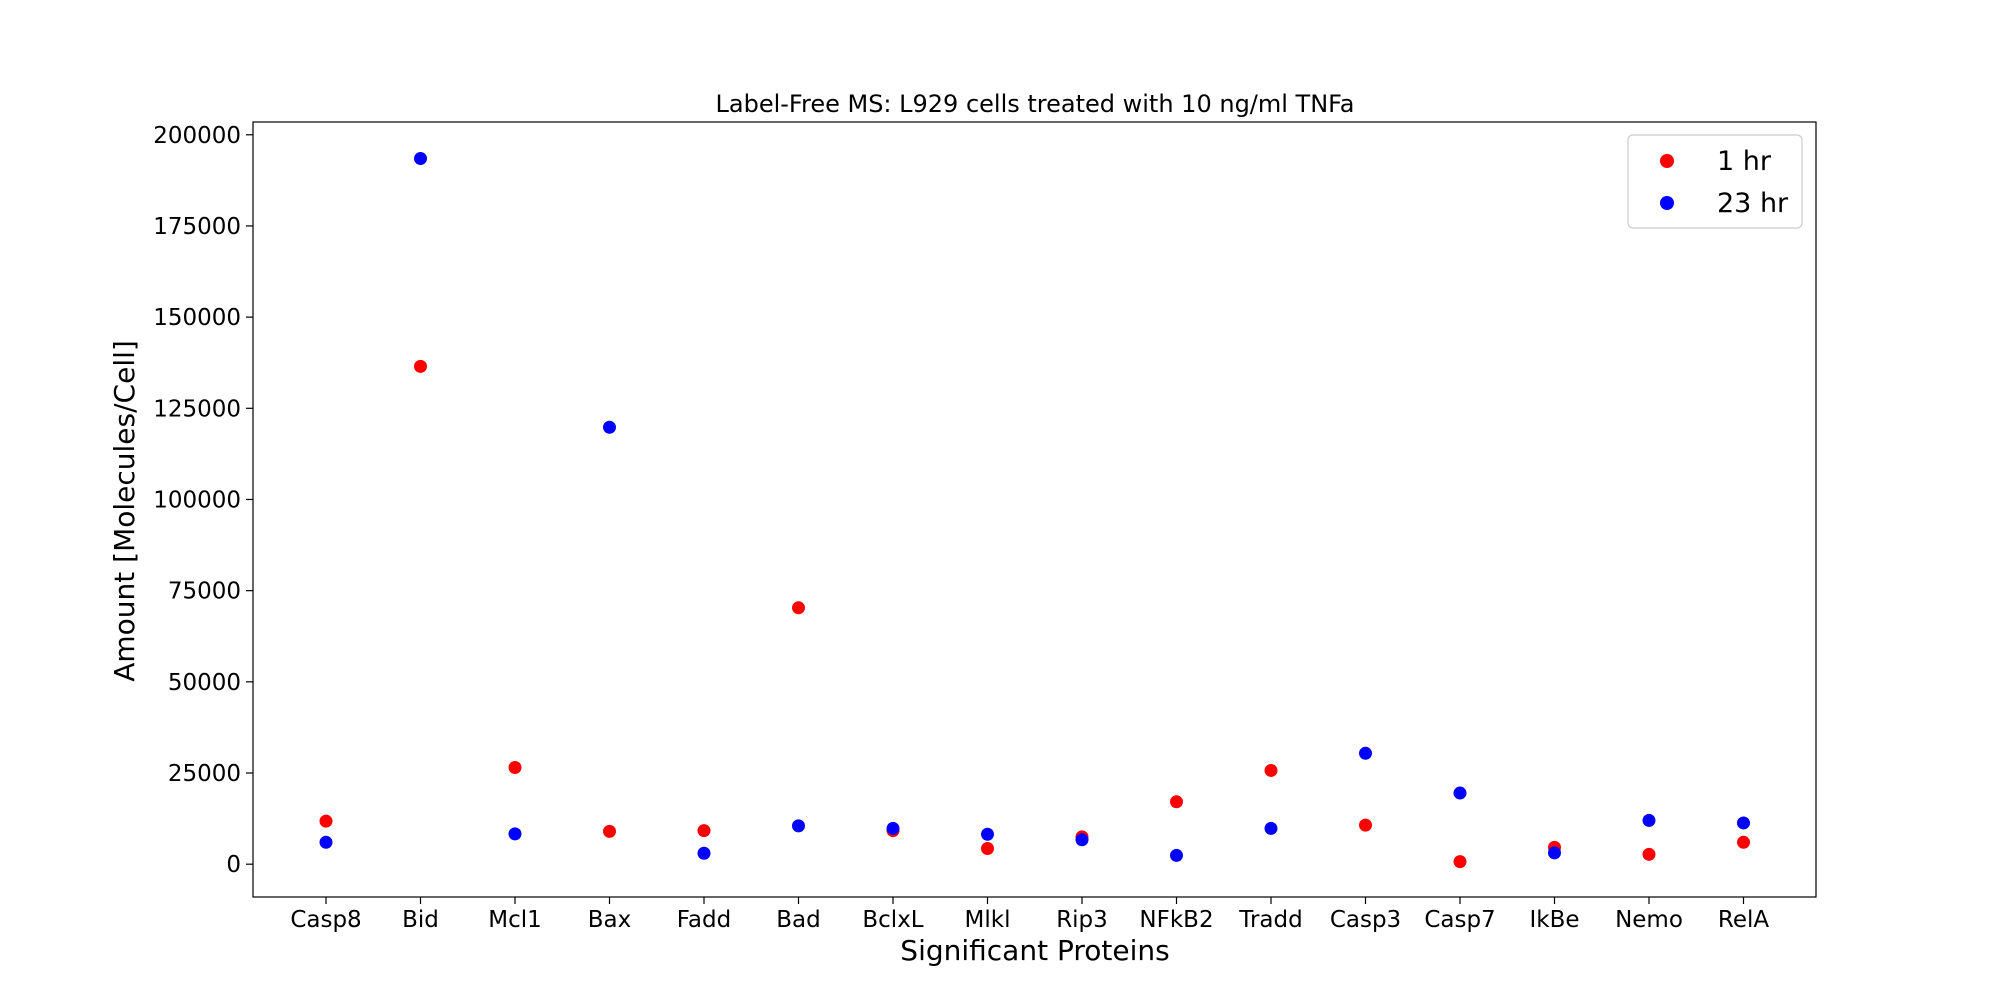 This screenshot has height=1004, width=2000. I want to click on y-tick-label: 75000, so click(204, 592).